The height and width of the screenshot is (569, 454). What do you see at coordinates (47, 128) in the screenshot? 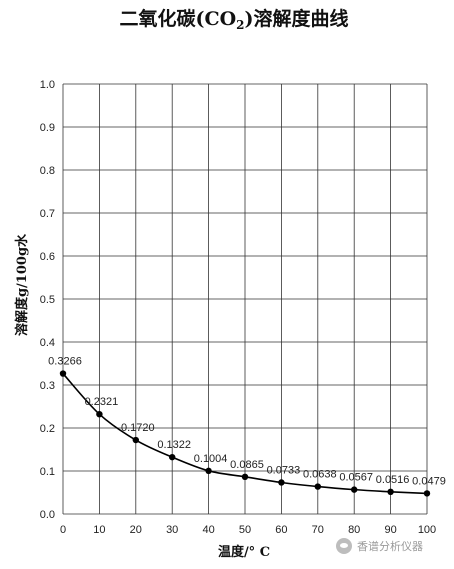
I see `y-tick-label: 0.9` at bounding box center [47, 128].